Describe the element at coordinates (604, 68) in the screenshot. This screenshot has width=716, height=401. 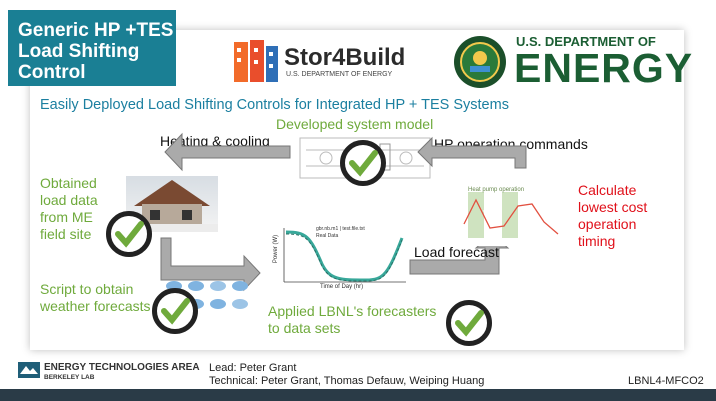
I see `doe-line2: ENERGY` at that location.